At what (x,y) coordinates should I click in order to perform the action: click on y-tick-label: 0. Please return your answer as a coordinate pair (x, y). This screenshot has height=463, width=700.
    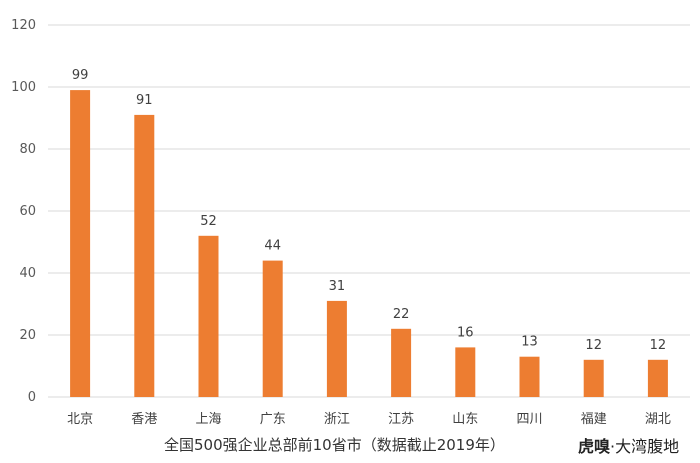
    Looking at the image, I should click on (32, 397).